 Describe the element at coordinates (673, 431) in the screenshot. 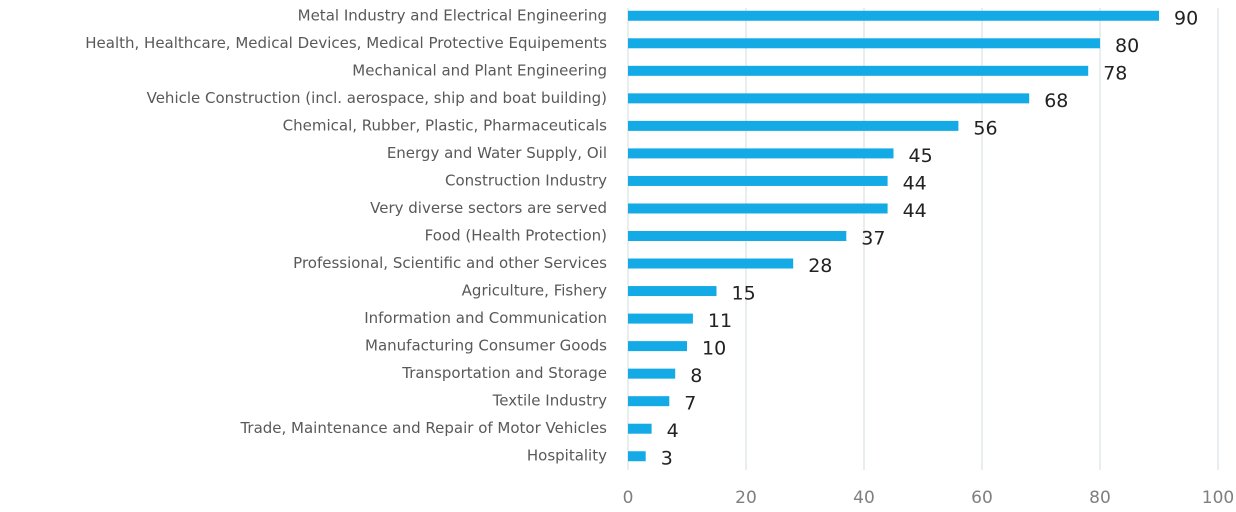

I see `value-label: 4` at that location.